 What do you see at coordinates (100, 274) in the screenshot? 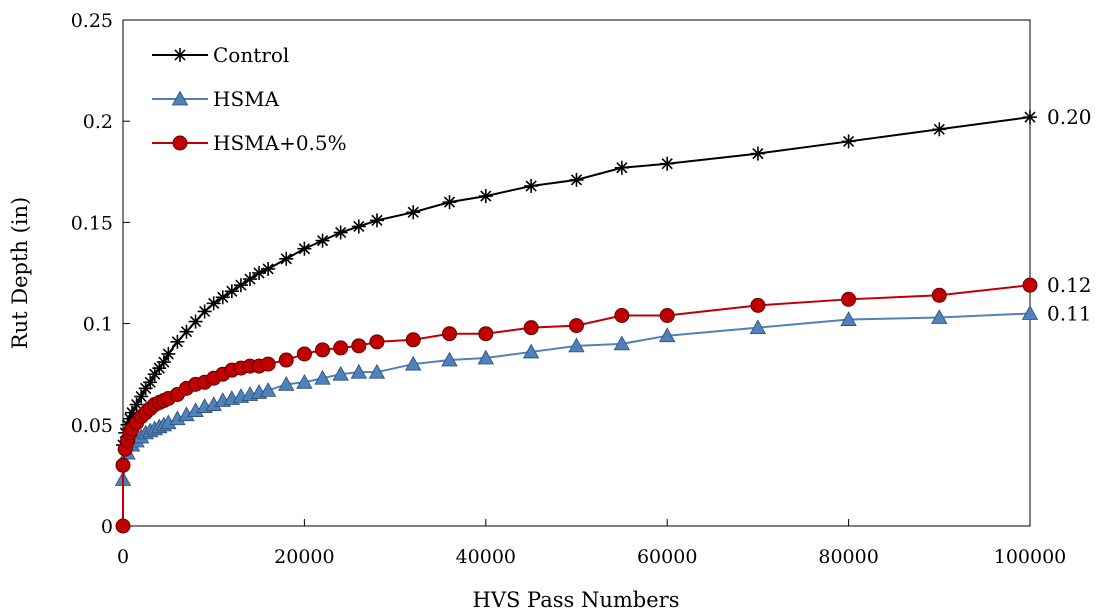
I see `y-axis: 0 0.05 0.1 0.15 0.2 0.25` at bounding box center [100, 274].